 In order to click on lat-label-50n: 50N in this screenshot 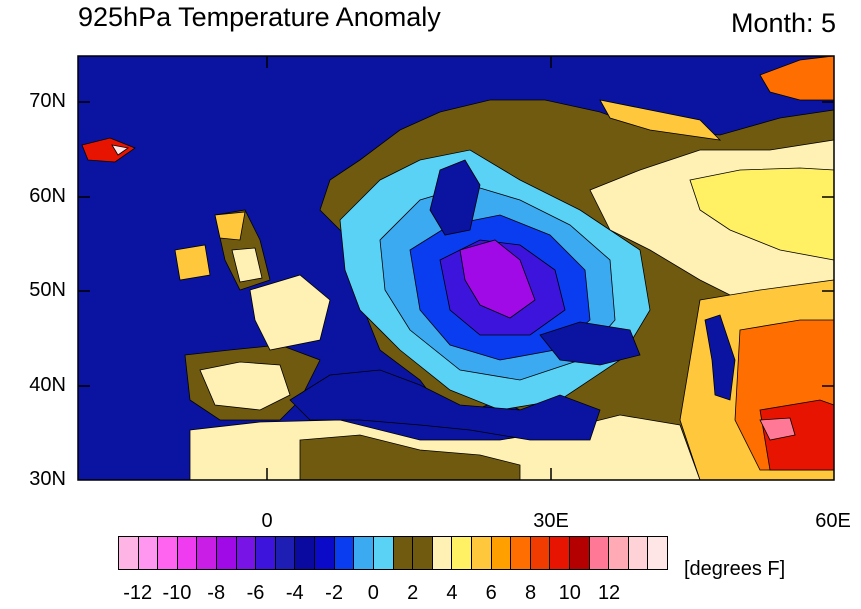, I will do `click(47, 290)`.